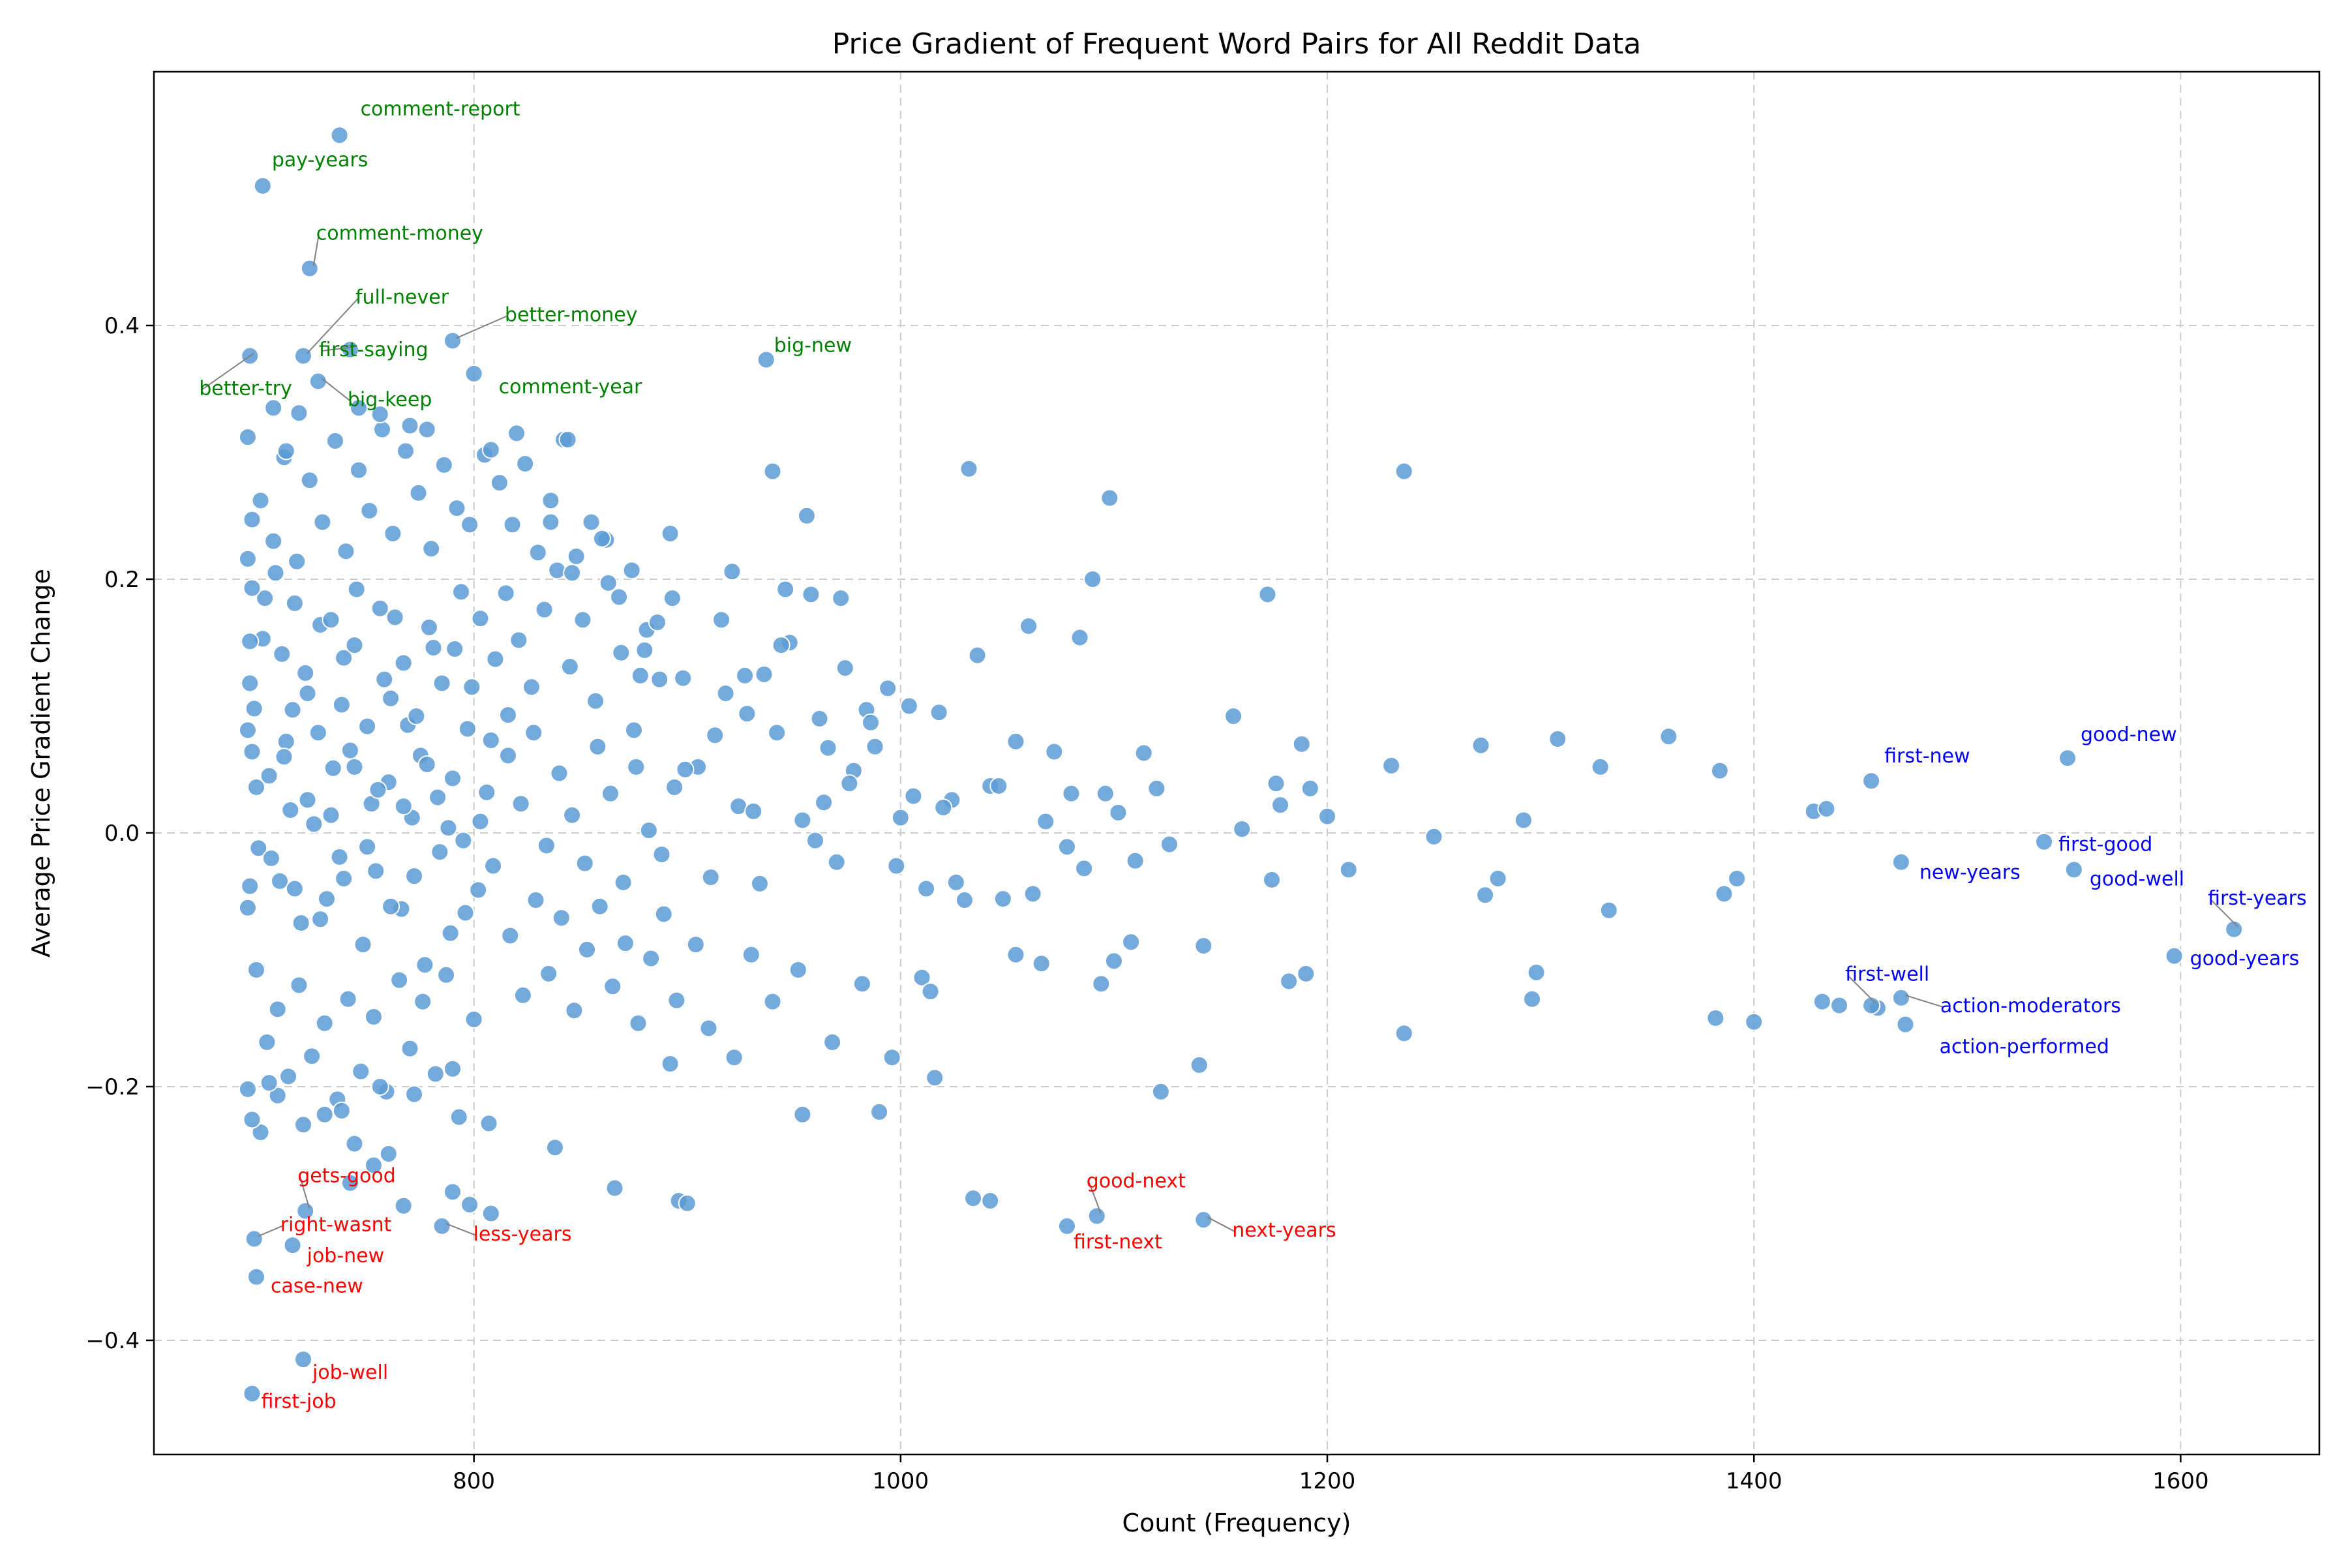 The image size is (2348, 1568). What do you see at coordinates (113, 1087) in the screenshot?
I see `y-tick-label: −0.2` at bounding box center [113, 1087].